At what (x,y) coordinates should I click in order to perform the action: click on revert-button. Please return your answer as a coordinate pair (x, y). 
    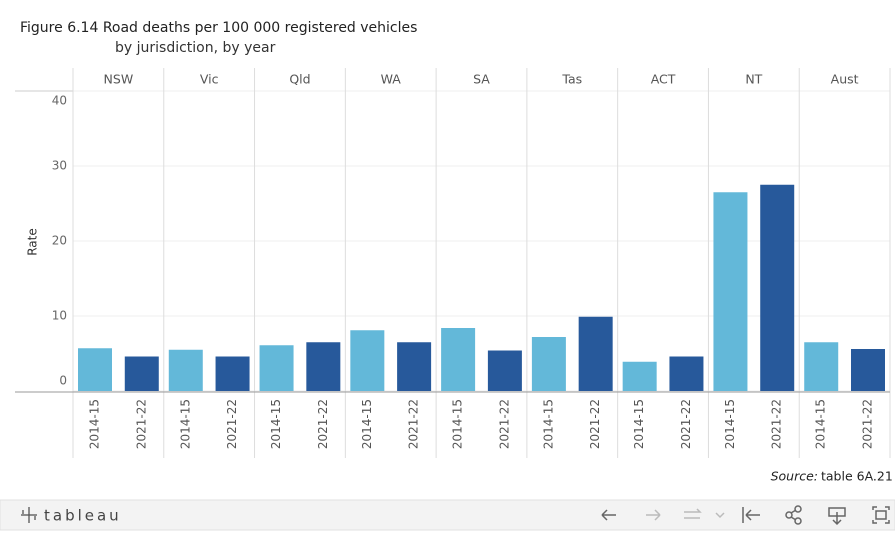
    Looking at the image, I should click on (693, 513).